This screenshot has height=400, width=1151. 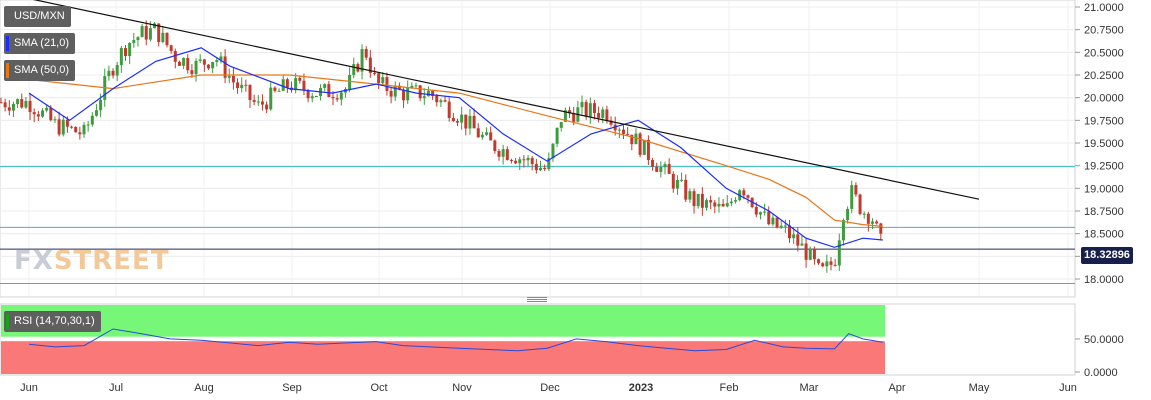 What do you see at coordinates (40, 70) in the screenshot?
I see `sma50-label: SMA (50,0)` at bounding box center [40, 70].